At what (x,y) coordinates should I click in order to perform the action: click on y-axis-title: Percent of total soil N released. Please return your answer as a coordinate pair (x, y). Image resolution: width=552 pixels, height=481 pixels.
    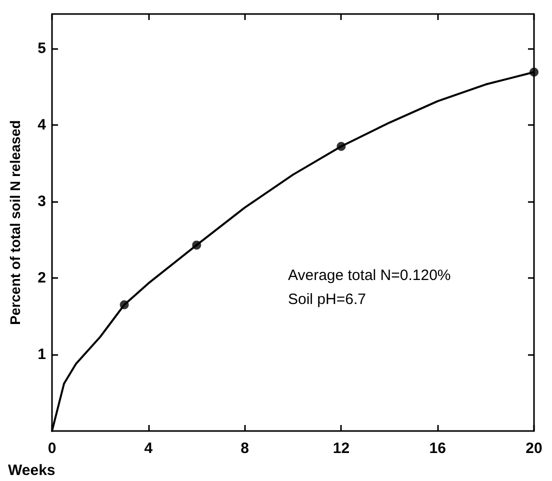
    Looking at the image, I should click on (15, 222).